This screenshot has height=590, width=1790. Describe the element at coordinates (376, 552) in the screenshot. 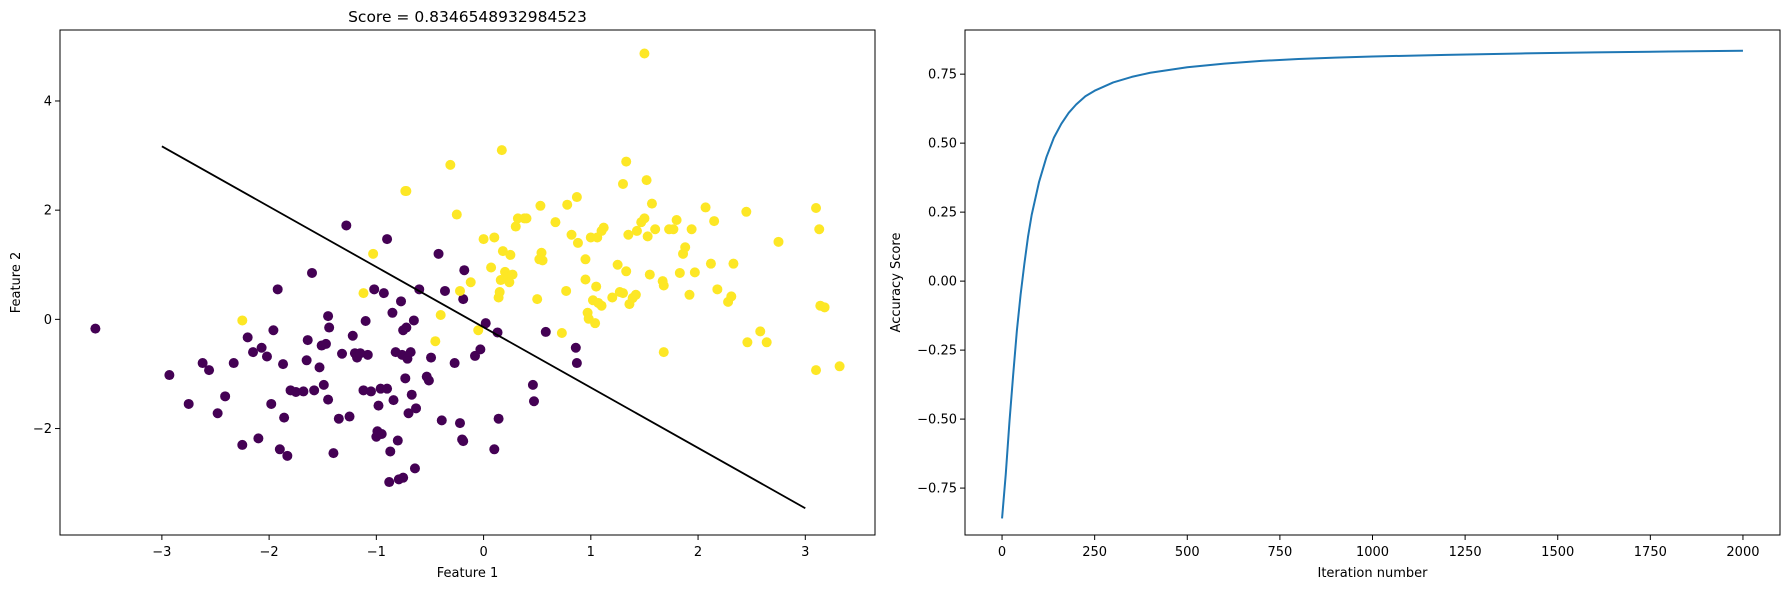

I see `scatter-xtick-label: −1` at that location.